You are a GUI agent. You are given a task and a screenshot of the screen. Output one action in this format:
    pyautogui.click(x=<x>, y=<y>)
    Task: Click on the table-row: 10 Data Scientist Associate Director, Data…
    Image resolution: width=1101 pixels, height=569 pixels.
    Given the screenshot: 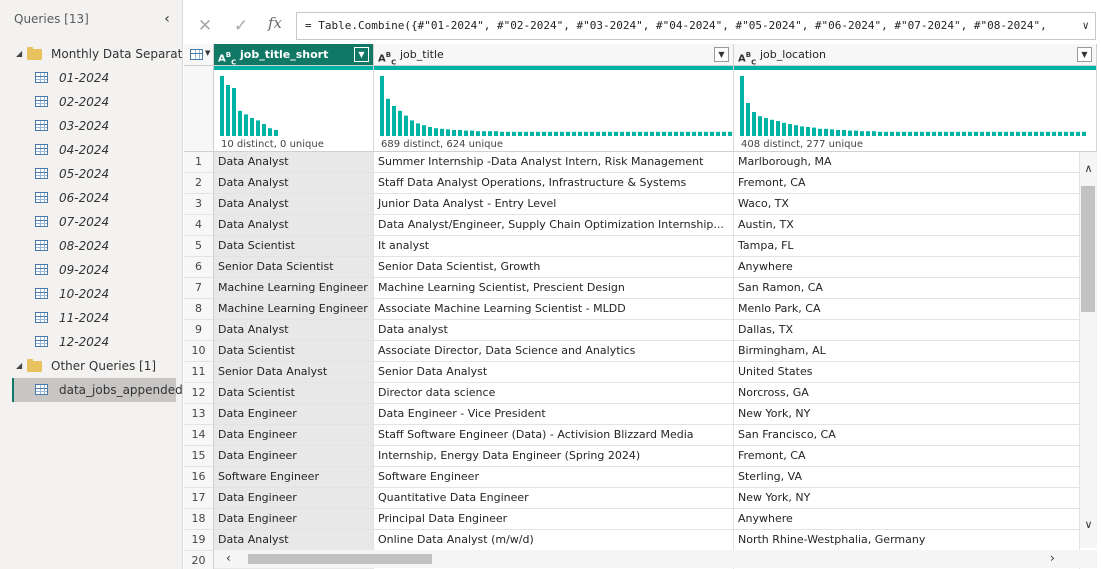 What is the action you would take?
    pyautogui.click(x=632, y=351)
    